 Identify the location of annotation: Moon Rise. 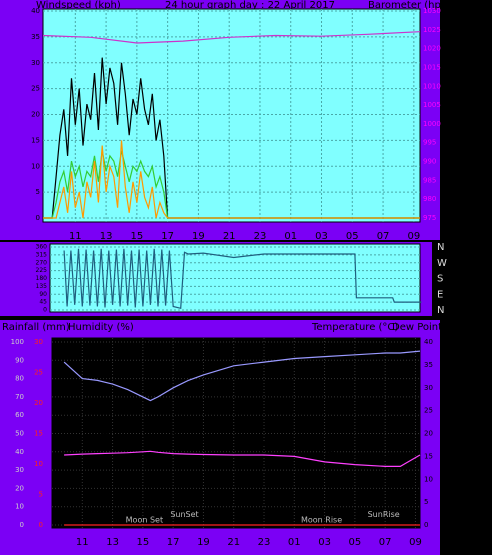
(321, 520).